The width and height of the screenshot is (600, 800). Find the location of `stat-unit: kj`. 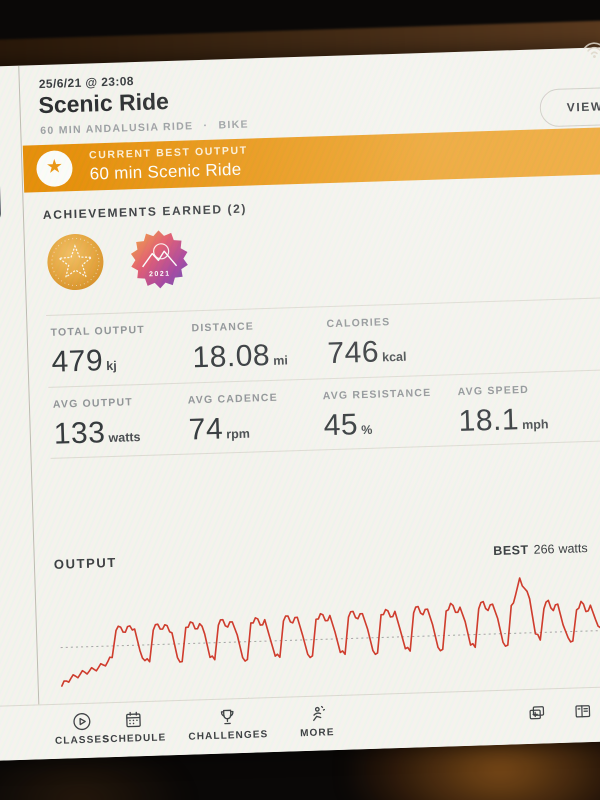

stat-unit: kj is located at coordinates (111, 366).